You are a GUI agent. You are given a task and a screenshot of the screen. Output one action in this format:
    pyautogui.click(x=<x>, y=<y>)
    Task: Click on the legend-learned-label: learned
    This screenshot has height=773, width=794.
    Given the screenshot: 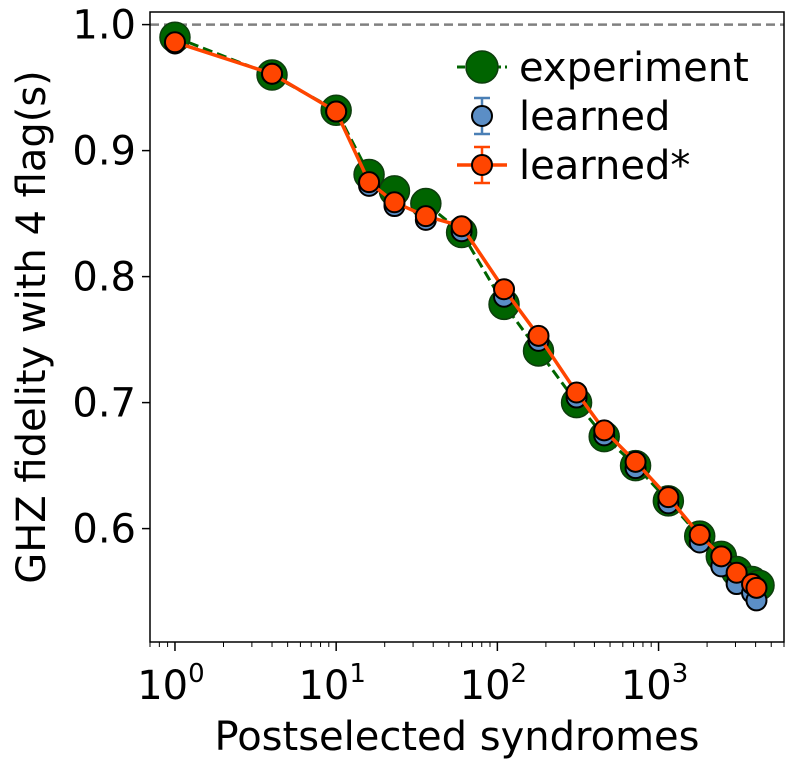 What is the action you would take?
    pyautogui.click(x=594, y=117)
    